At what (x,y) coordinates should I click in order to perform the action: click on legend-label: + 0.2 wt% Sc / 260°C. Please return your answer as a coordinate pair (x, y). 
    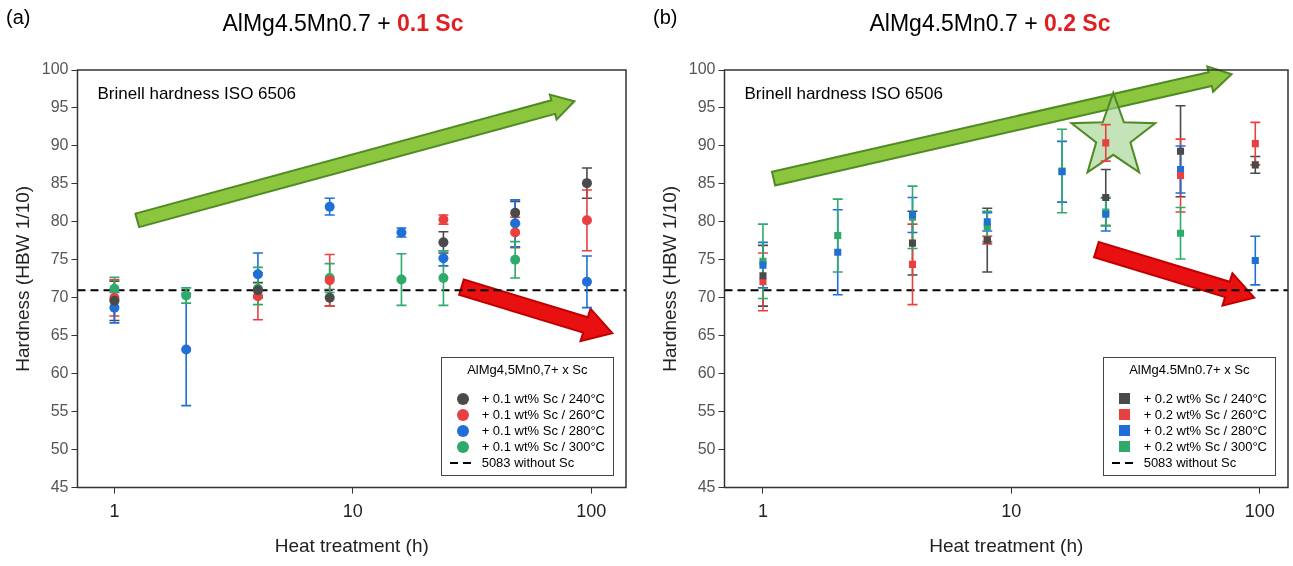
    Looking at the image, I should click on (1205, 415).